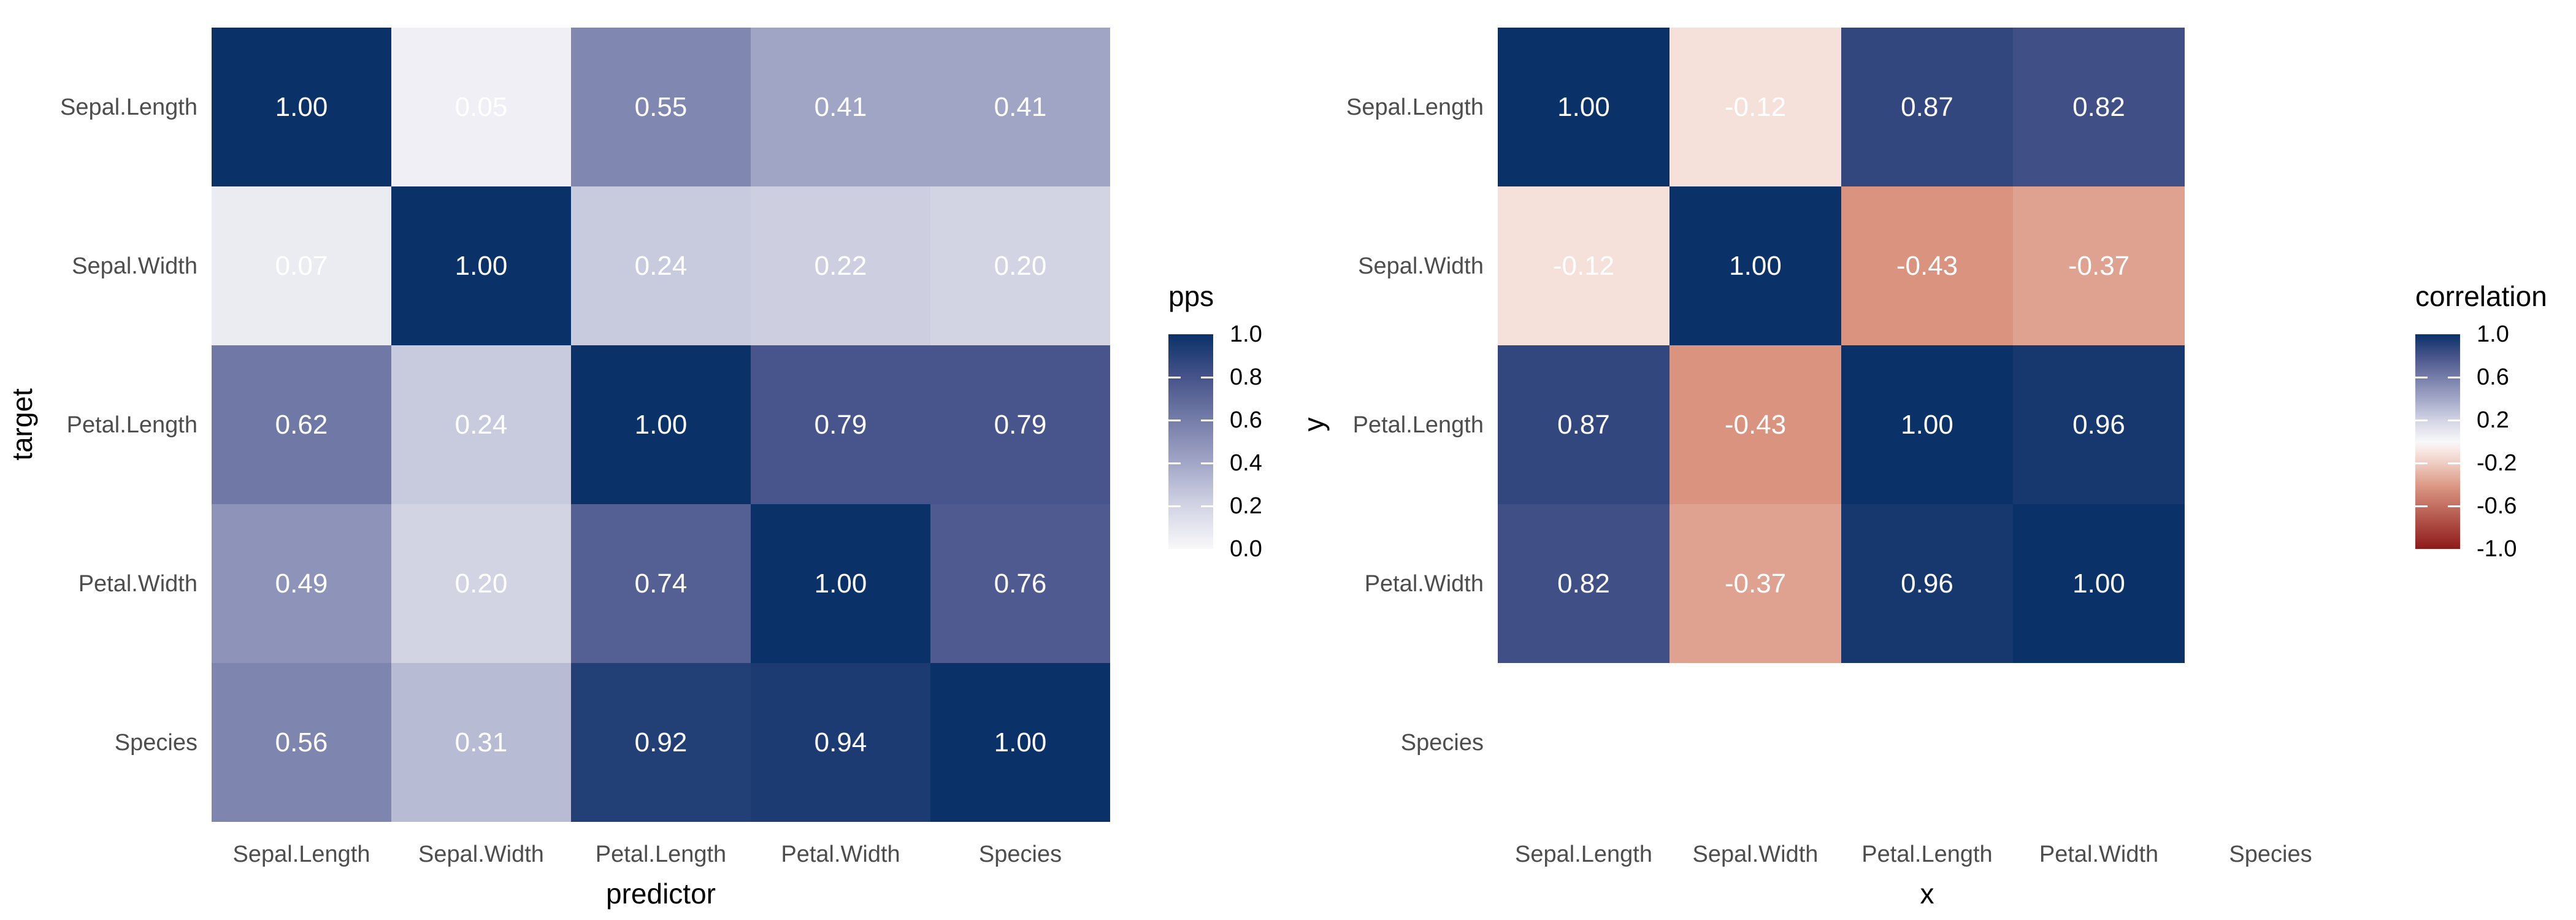 This screenshot has height=920, width=2576. Describe the element at coordinates (481, 742) in the screenshot. I see `cell-value: 0.31` at that location.